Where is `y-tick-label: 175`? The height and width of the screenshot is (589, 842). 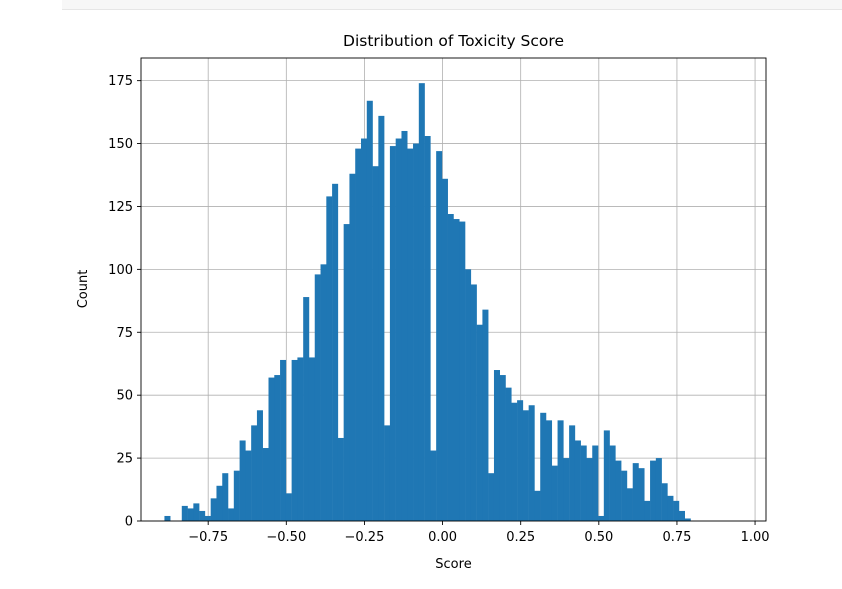 y-tick-label: 175 is located at coordinates (120, 81).